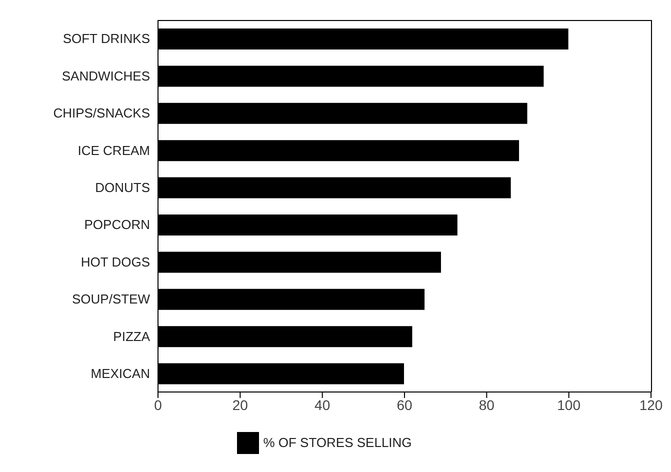  I want to click on x-tick-label: 20, so click(240, 404).